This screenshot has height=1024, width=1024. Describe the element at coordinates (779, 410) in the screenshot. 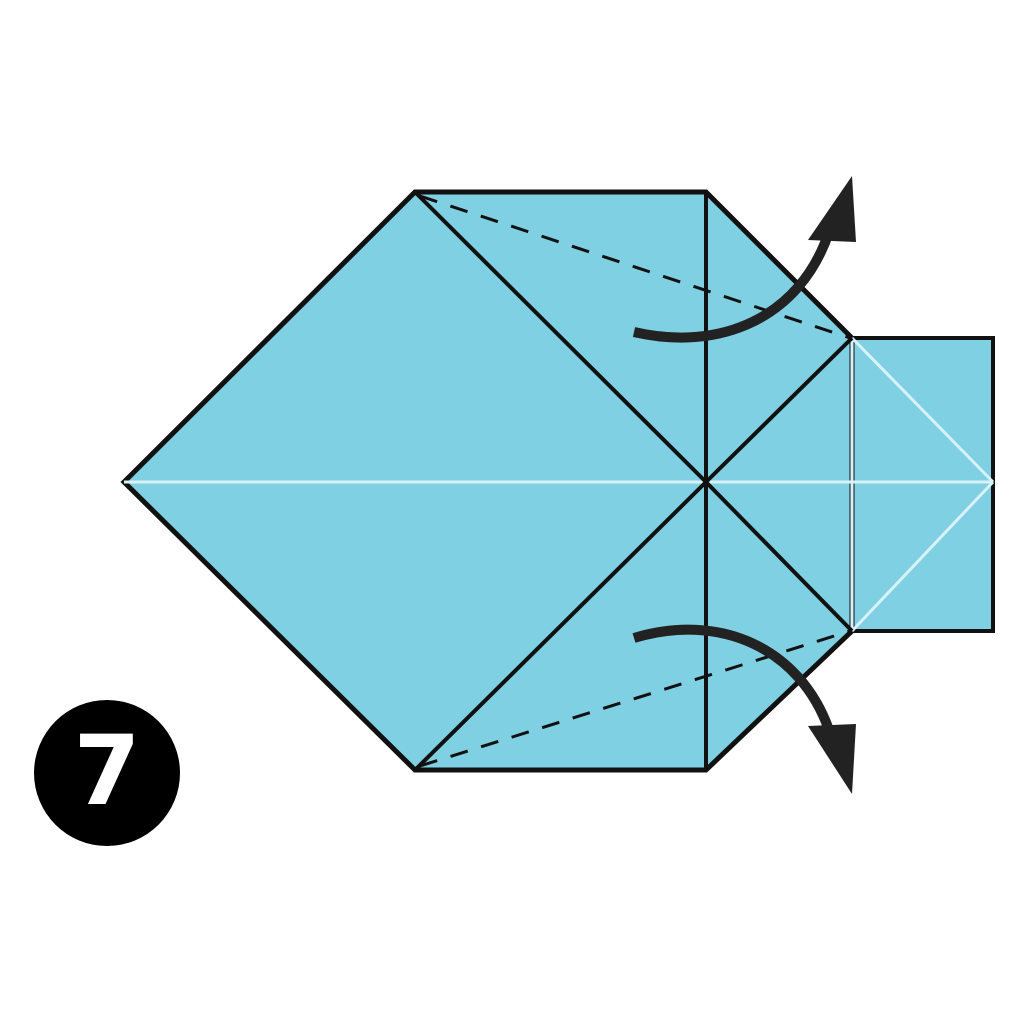

I see `fold-line-inner-top` at that location.